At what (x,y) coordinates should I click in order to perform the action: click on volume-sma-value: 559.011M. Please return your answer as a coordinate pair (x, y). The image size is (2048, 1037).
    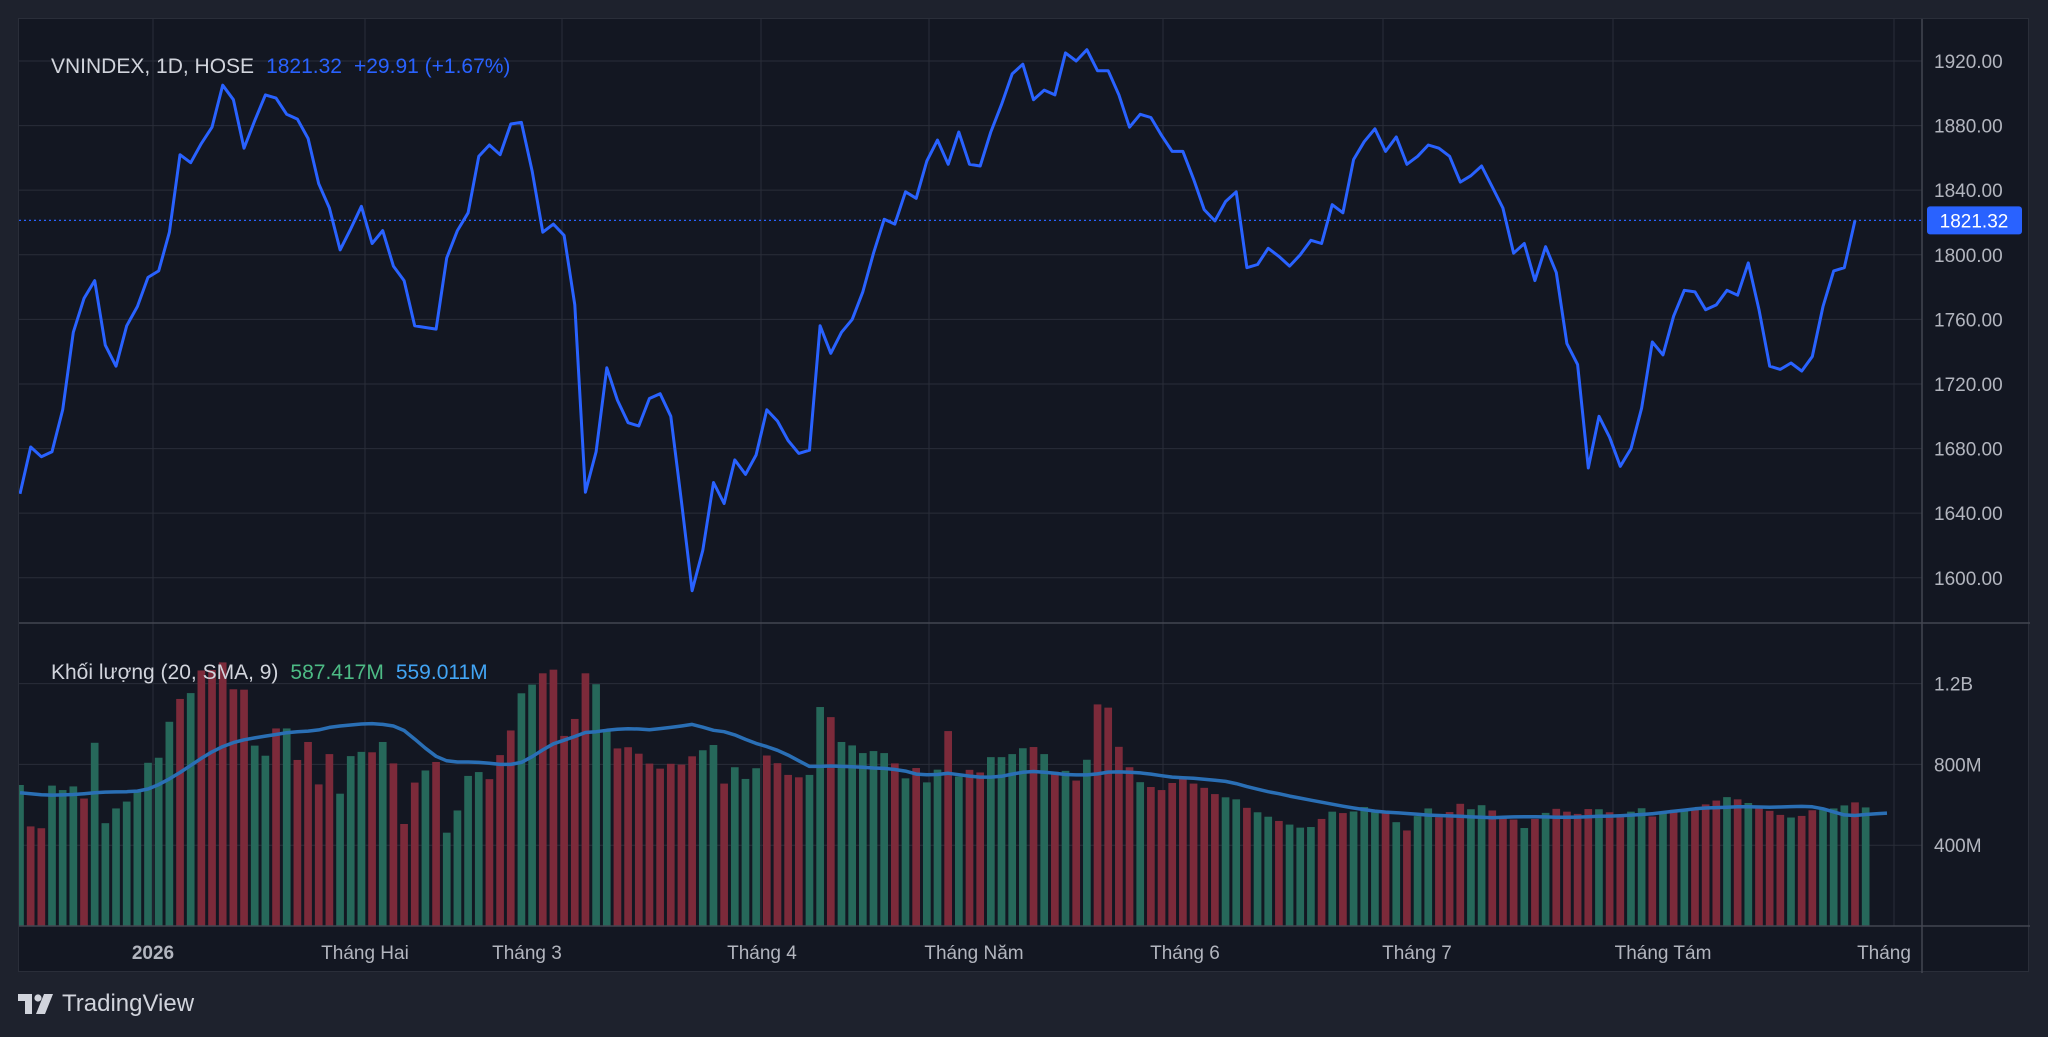
    Looking at the image, I should click on (441, 672).